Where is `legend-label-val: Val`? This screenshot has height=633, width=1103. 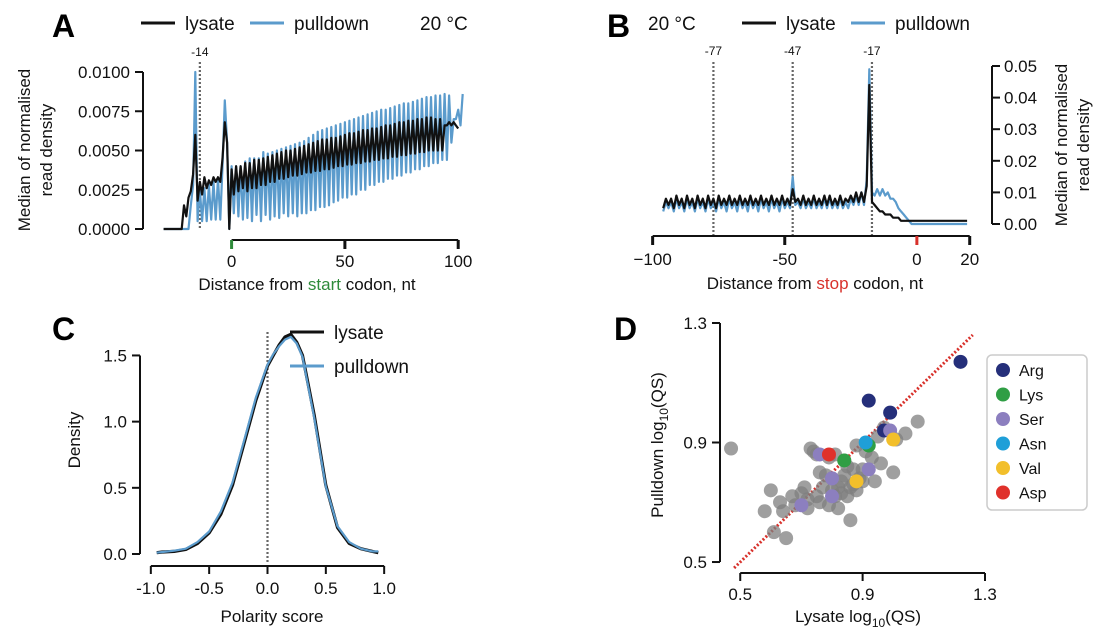
legend-label-val: Val is located at coordinates (1030, 469).